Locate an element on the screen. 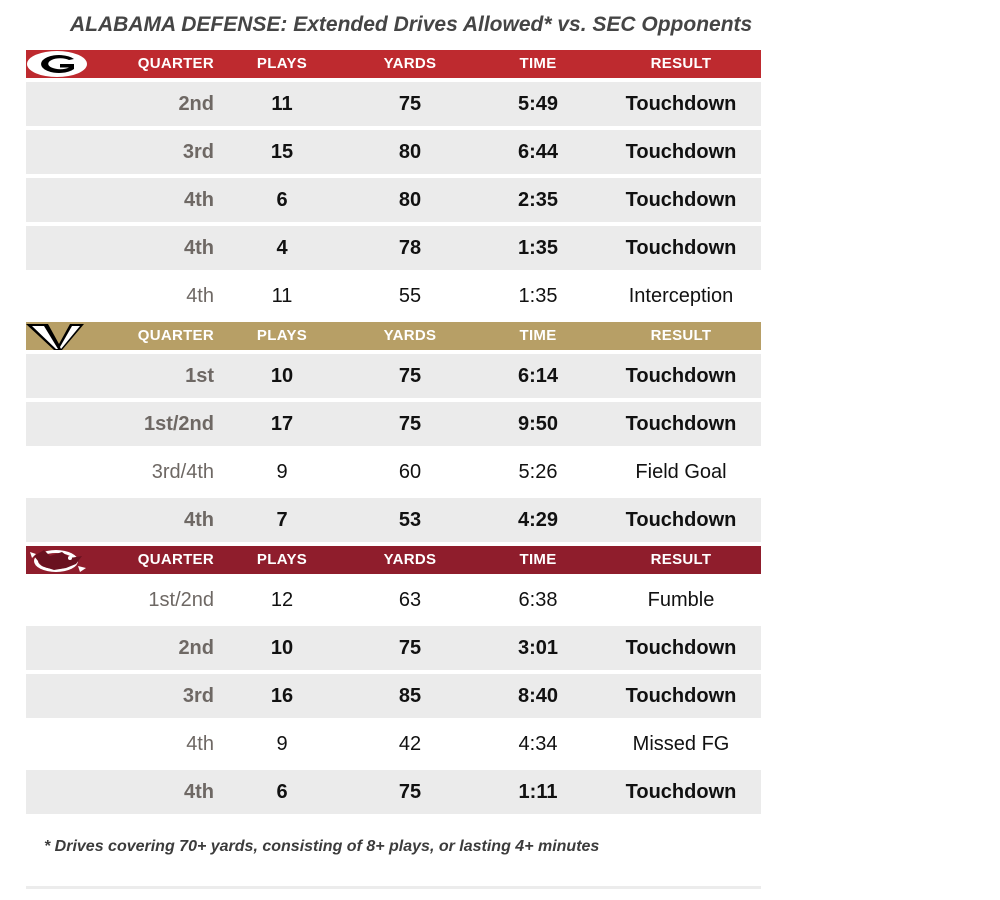  cell-time: 2:35 is located at coordinates (538, 200).